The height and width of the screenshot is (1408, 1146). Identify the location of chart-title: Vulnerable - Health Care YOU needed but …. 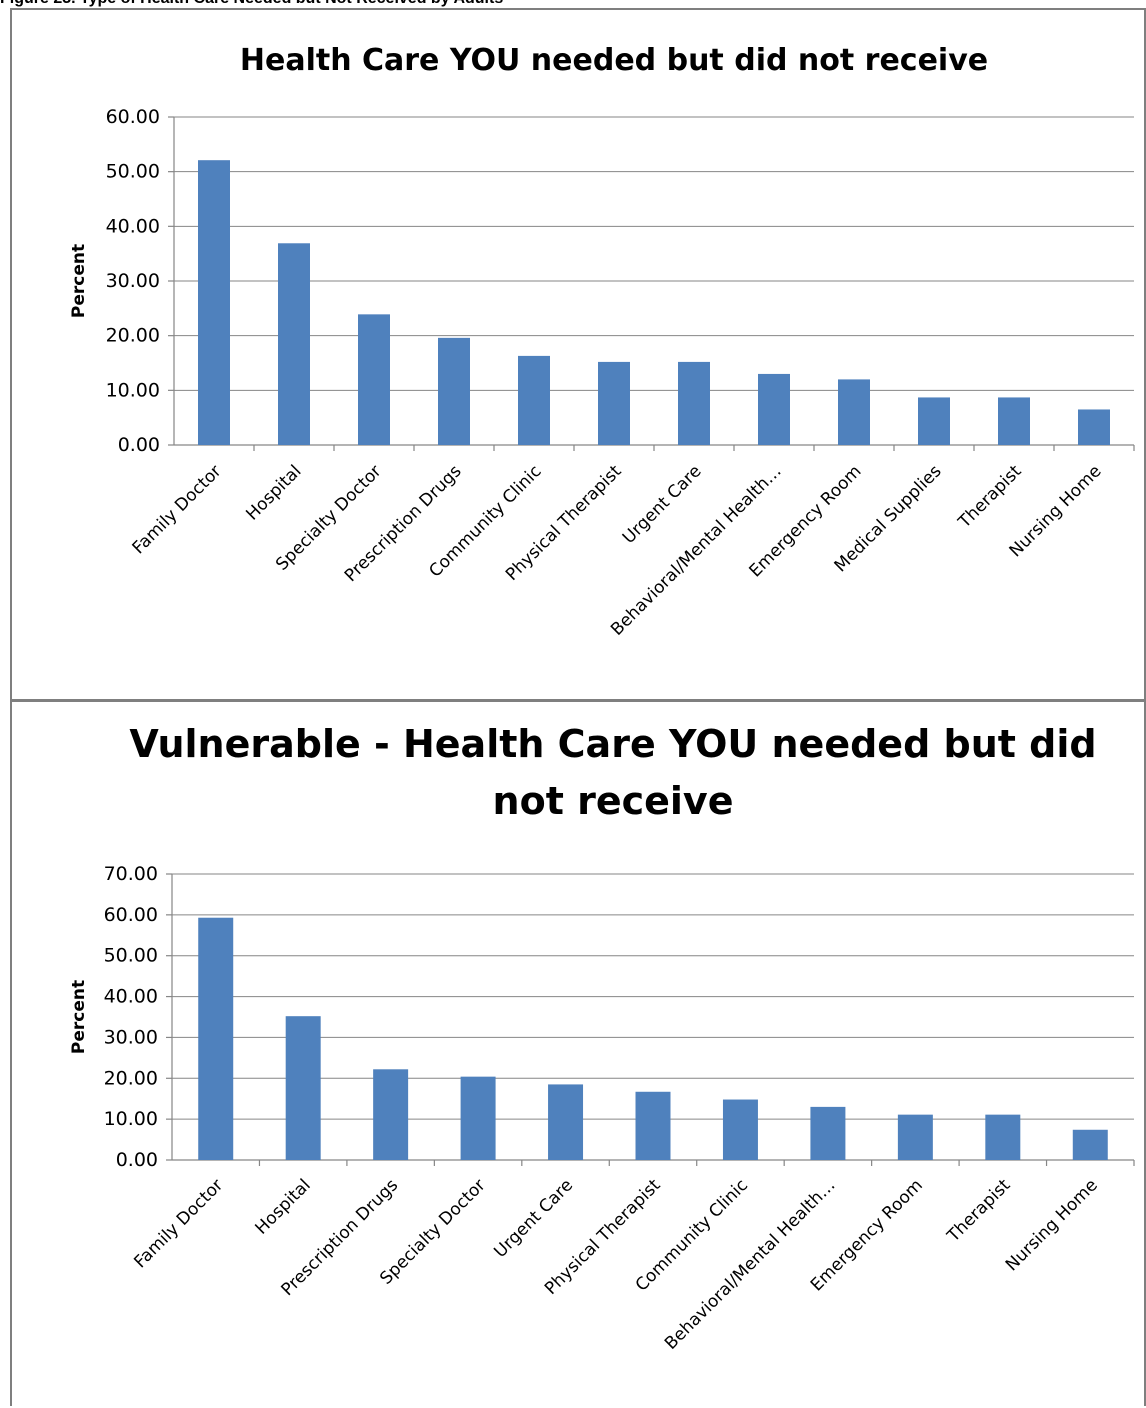
(612, 744).